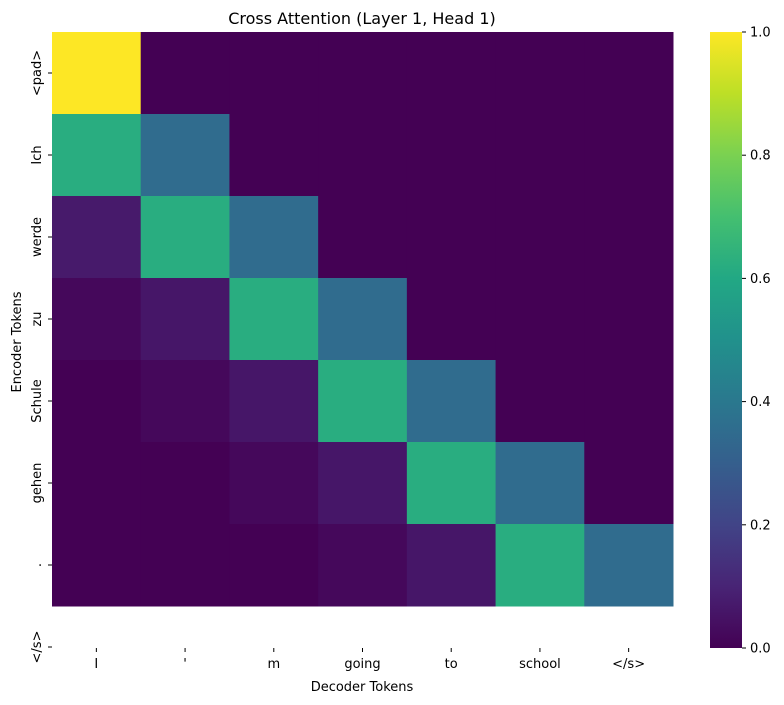 This screenshot has height=705, width=784. Describe the element at coordinates (760, 279) in the screenshot. I see `colorbar-tick-label: 0.6` at that location.